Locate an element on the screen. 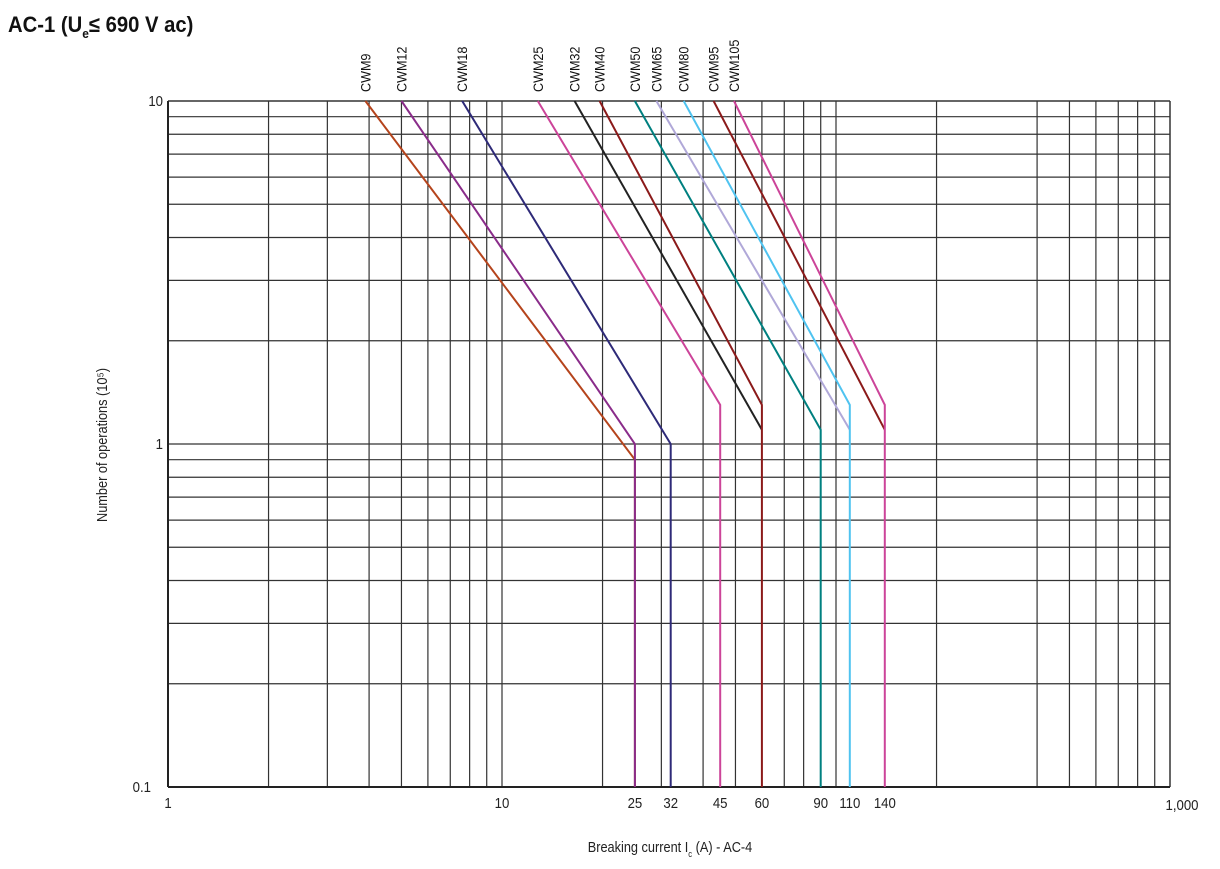 The image size is (1220, 869). series-label-cwm18: CWM18 is located at coordinates (463, 69).